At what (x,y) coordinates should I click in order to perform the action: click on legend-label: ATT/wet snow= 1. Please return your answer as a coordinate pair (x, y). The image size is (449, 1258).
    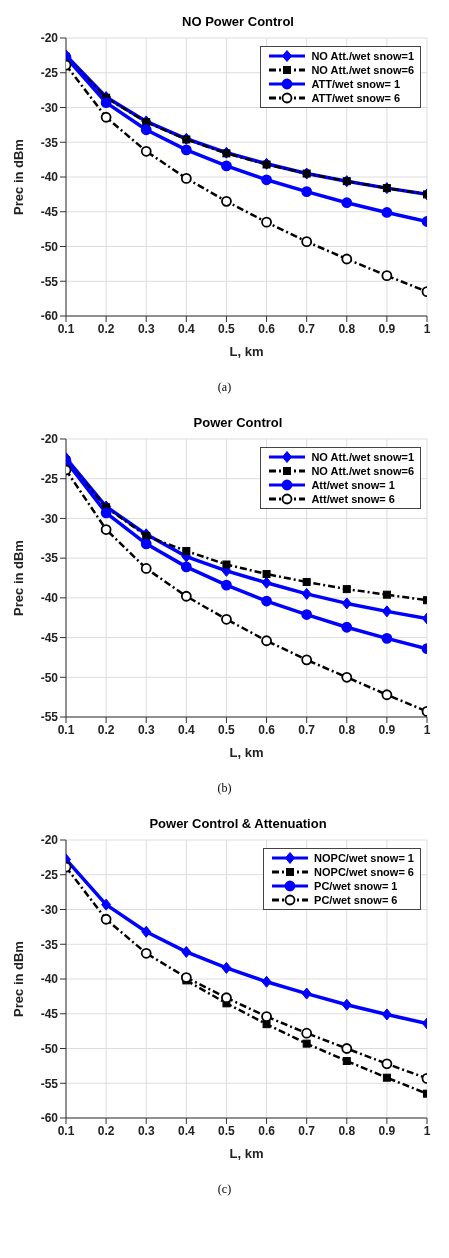
    Looking at the image, I should click on (356, 84).